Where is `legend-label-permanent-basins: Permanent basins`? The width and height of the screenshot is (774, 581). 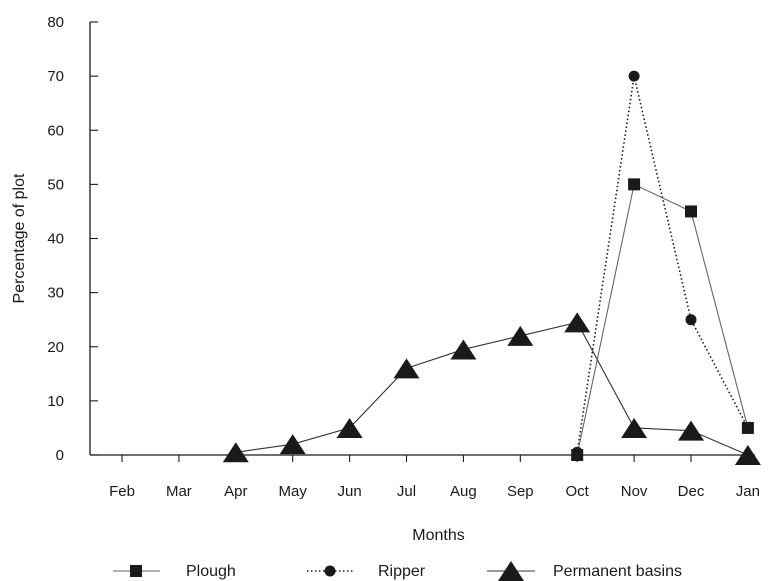
legend-label-permanent-basins: Permanent basins is located at coordinates (617, 571).